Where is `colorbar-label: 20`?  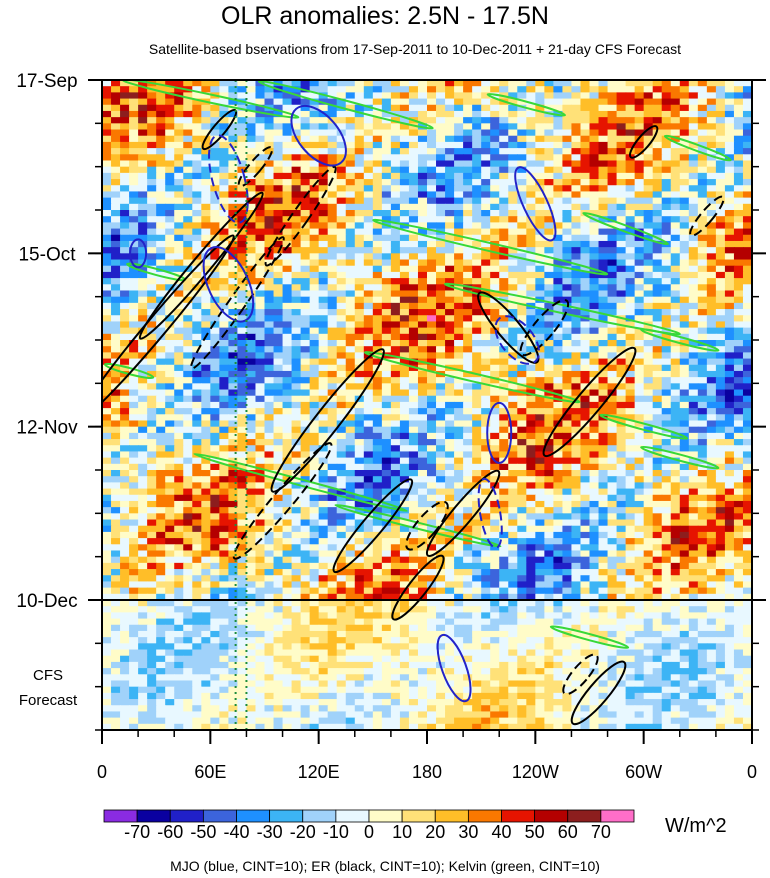
colorbar-label: 20 is located at coordinates (435, 832).